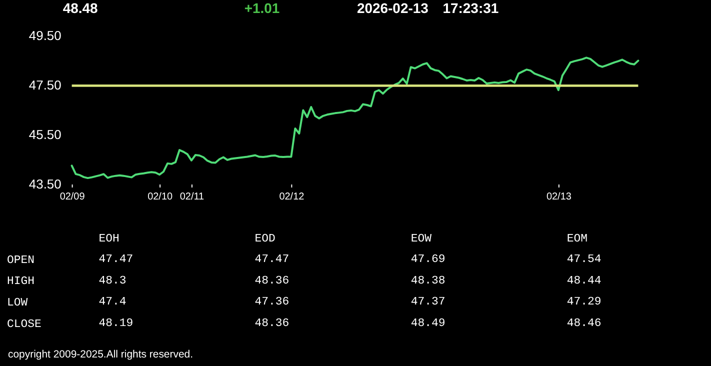  Describe the element at coordinates (112, 281) in the screenshot. I see `text: 48.3` at that location.